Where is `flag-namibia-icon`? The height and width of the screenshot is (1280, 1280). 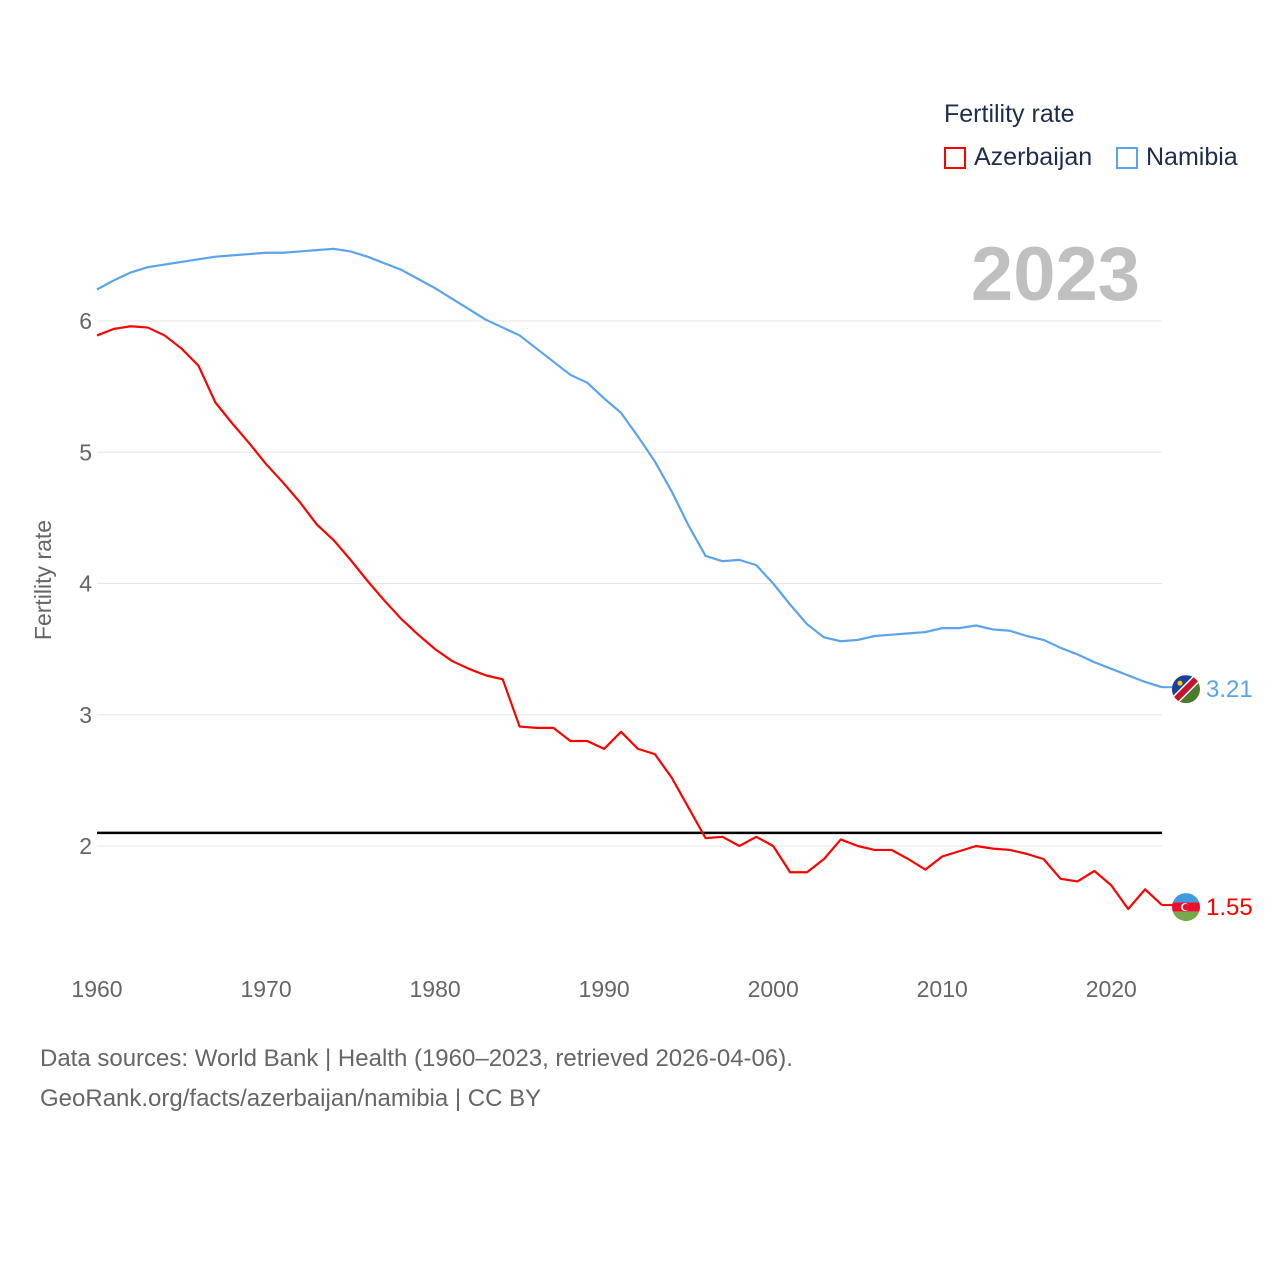
flag-namibia-icon is located at coordinates (1186, 689).